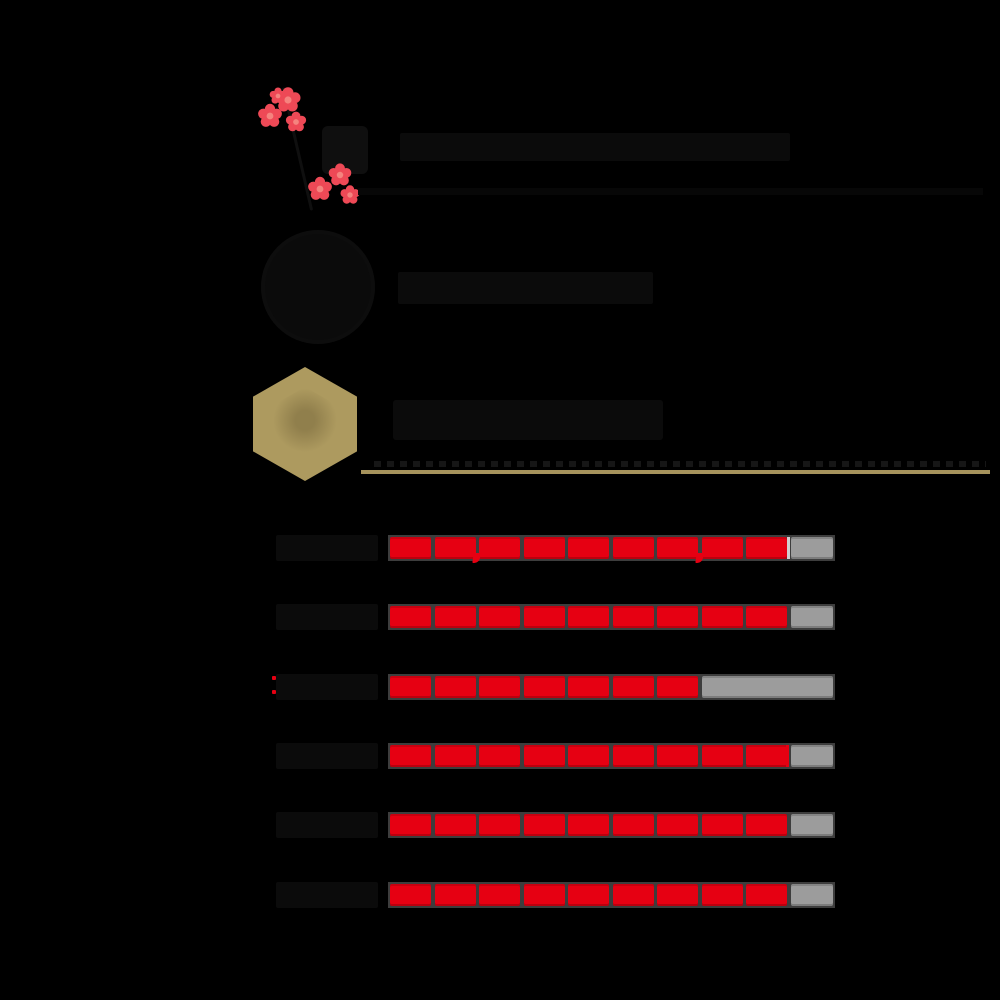 The image size is (1000, 1000). Describe the element at coordinates (670, 191) in the screenshot. I see `obscured-subtitle-band` at that location.